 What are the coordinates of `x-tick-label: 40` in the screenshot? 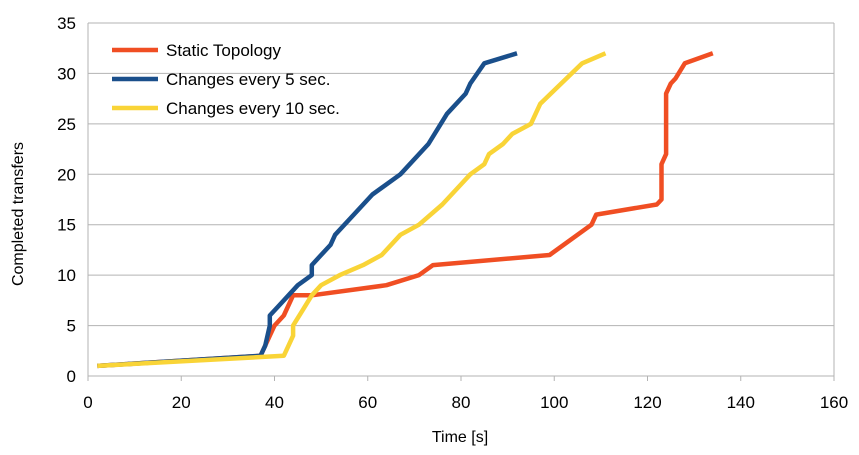 It's located at (274, 402).